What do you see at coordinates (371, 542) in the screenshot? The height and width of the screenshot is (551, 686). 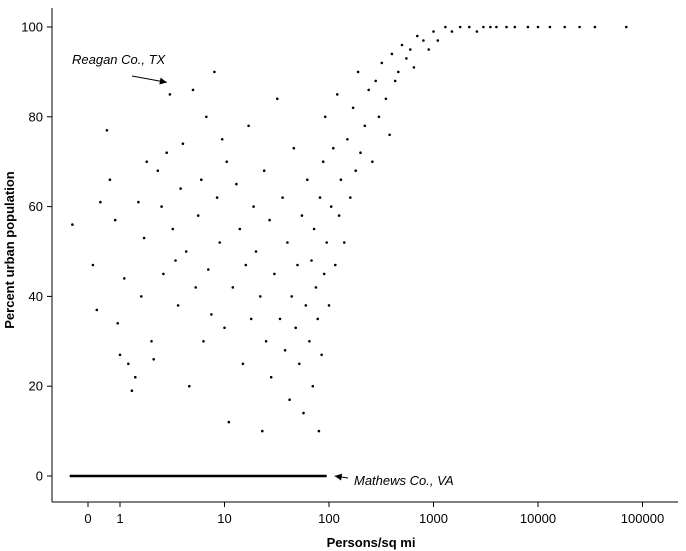 I see `x-axis-title: Persons/sq mi` at bounding box center [371, 542].